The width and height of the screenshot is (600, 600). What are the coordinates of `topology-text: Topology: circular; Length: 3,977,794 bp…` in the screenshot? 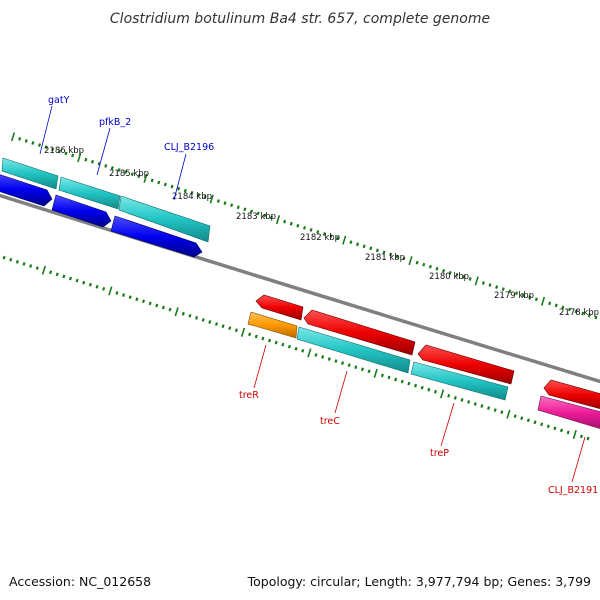 It's located at (419, 581).